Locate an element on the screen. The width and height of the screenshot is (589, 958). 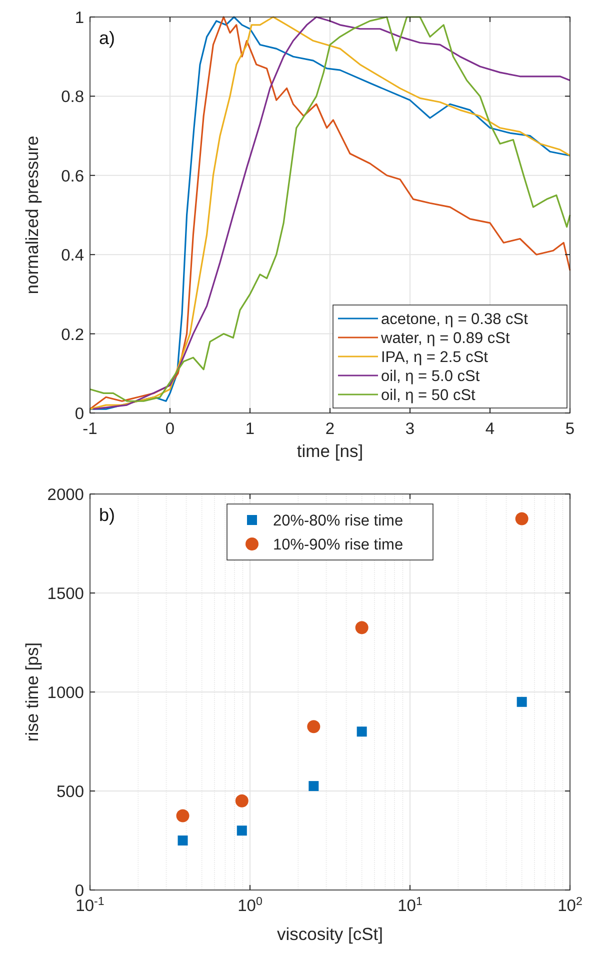
y-tick-label: 500 is located at coordinates (70, 792).